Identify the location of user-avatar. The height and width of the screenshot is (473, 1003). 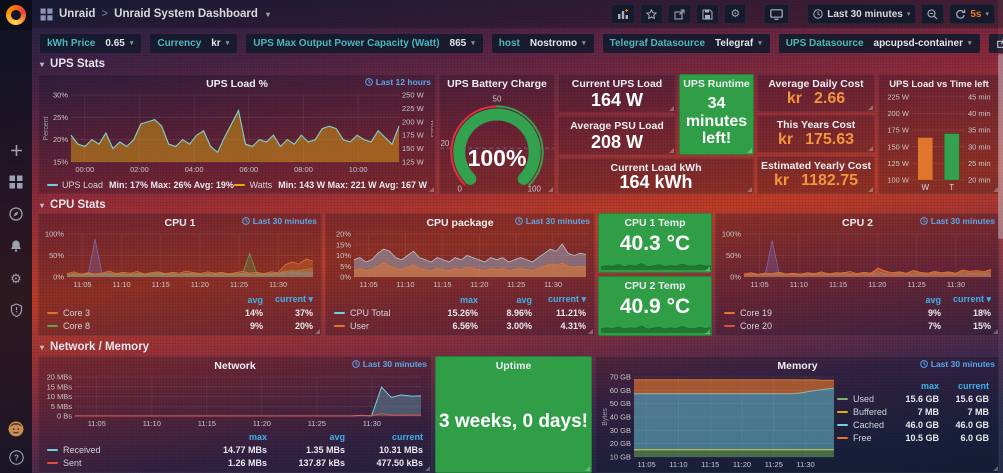
(16, 429).